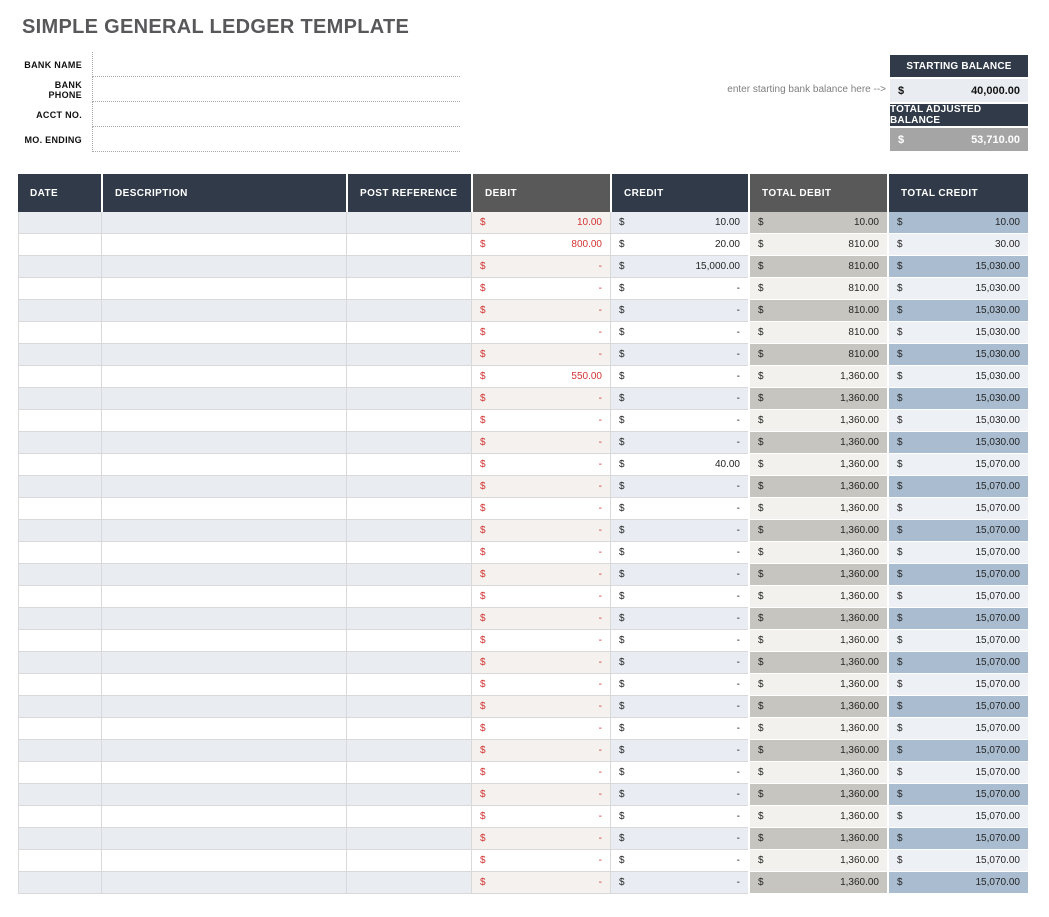  I want to click on mo-ending-field, so click(276, 139).